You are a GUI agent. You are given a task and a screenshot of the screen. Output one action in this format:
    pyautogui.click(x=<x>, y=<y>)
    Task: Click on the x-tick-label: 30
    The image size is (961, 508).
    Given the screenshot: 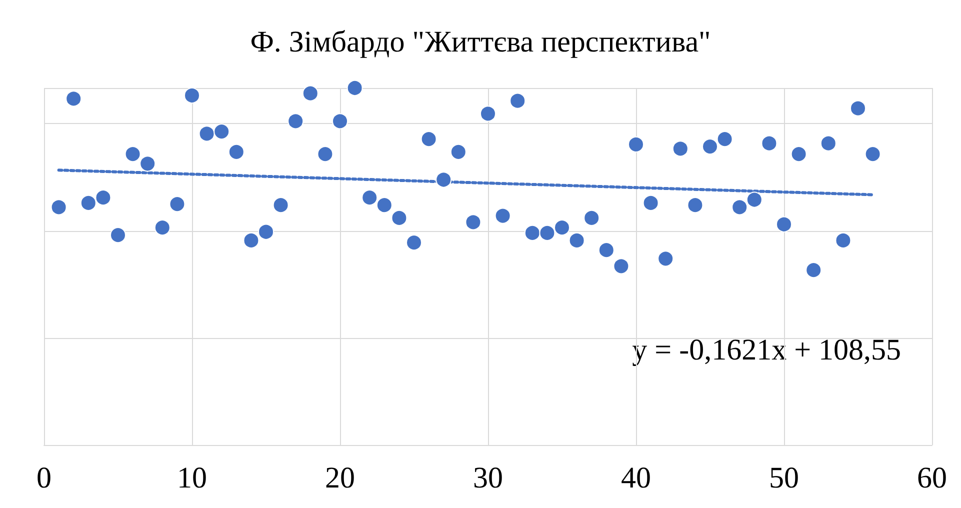 What is the action you would take?
    pyautogui.click(x=488, y=478)
    